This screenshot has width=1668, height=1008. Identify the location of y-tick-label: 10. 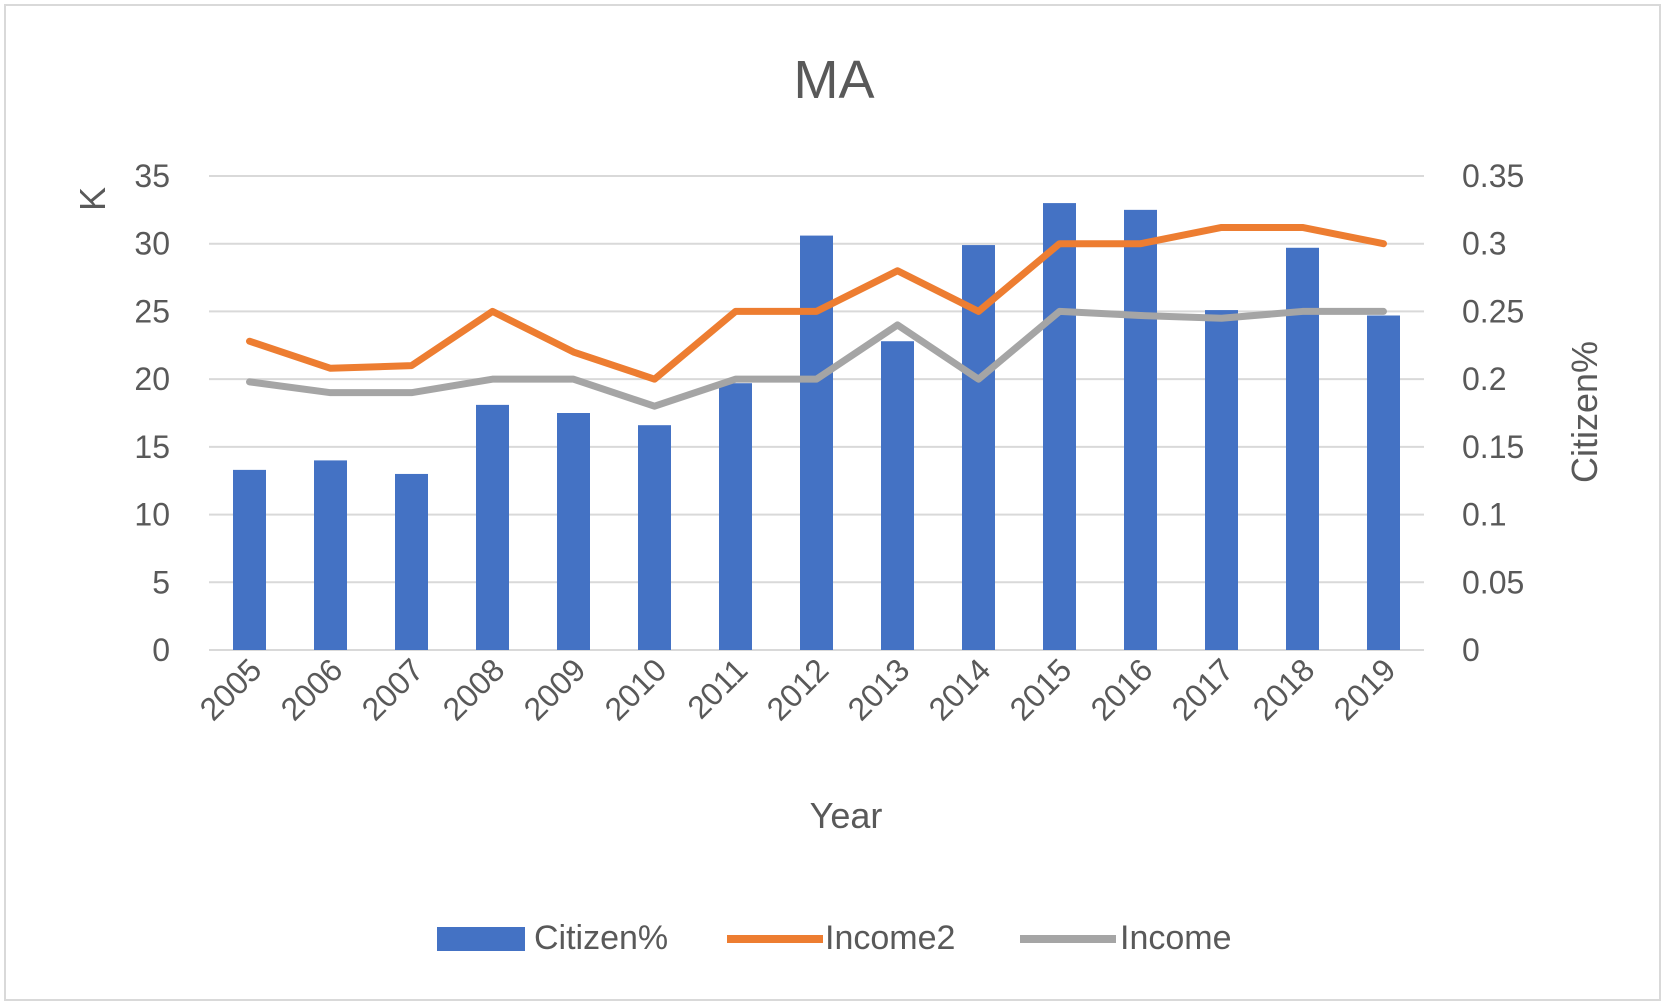
(152, 515).